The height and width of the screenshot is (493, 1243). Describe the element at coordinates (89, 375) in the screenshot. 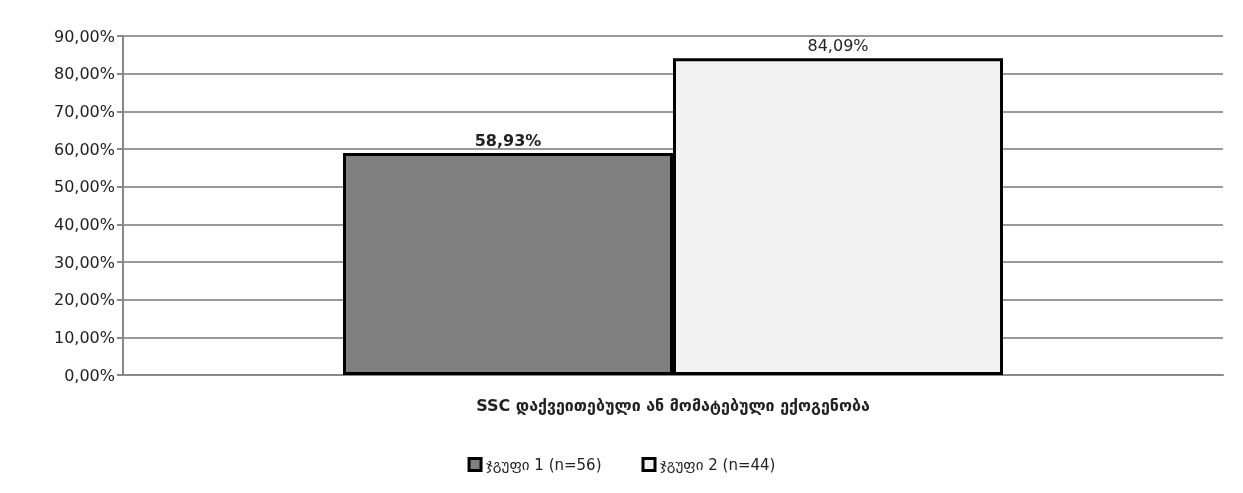

I see `y-tick-label: 0,00%` at that location.